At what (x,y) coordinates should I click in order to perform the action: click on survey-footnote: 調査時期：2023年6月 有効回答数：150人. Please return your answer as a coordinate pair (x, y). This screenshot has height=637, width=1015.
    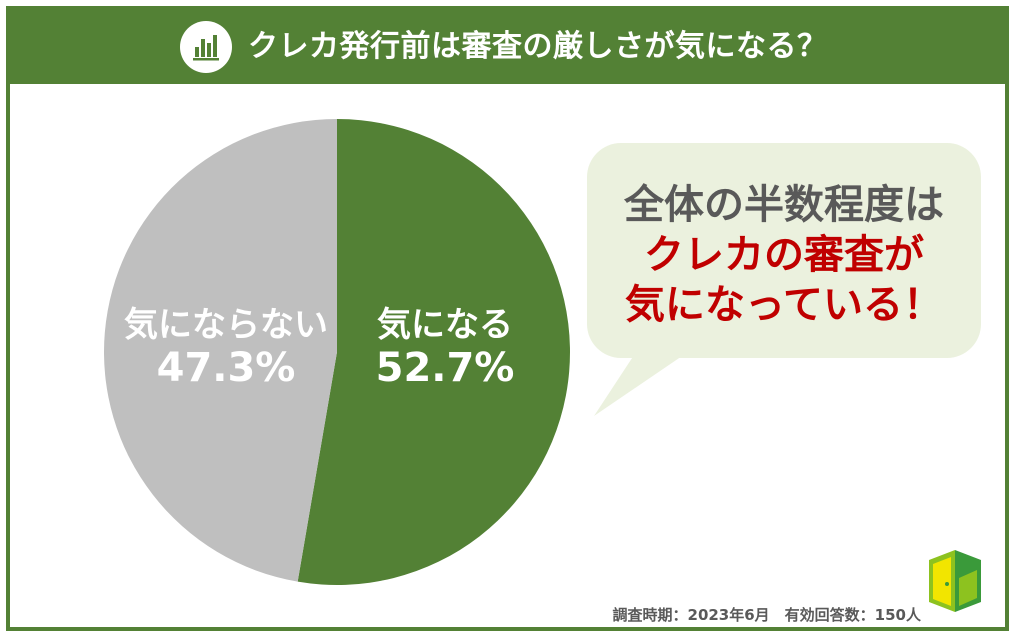
    Looking at the image, I should click on (767, 615).